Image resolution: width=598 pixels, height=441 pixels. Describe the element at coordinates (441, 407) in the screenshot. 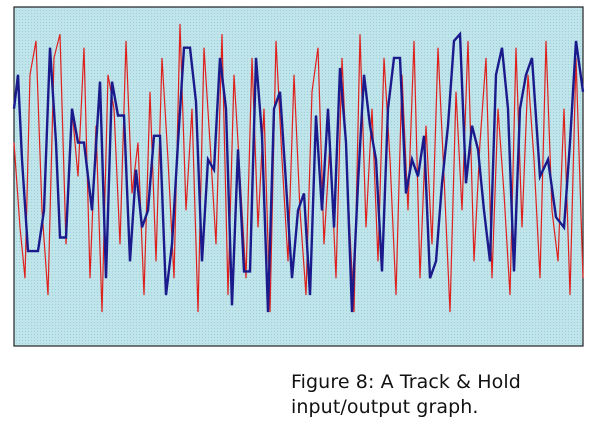

I see `caption-line-2: input/output graph.` at that location.